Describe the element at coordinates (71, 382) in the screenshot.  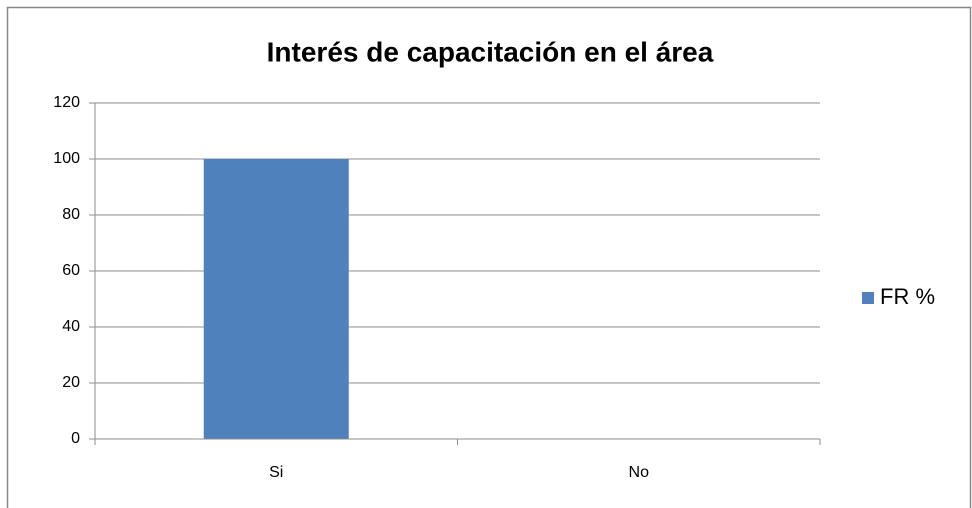
I see `y-tick-label: 20` at that location.